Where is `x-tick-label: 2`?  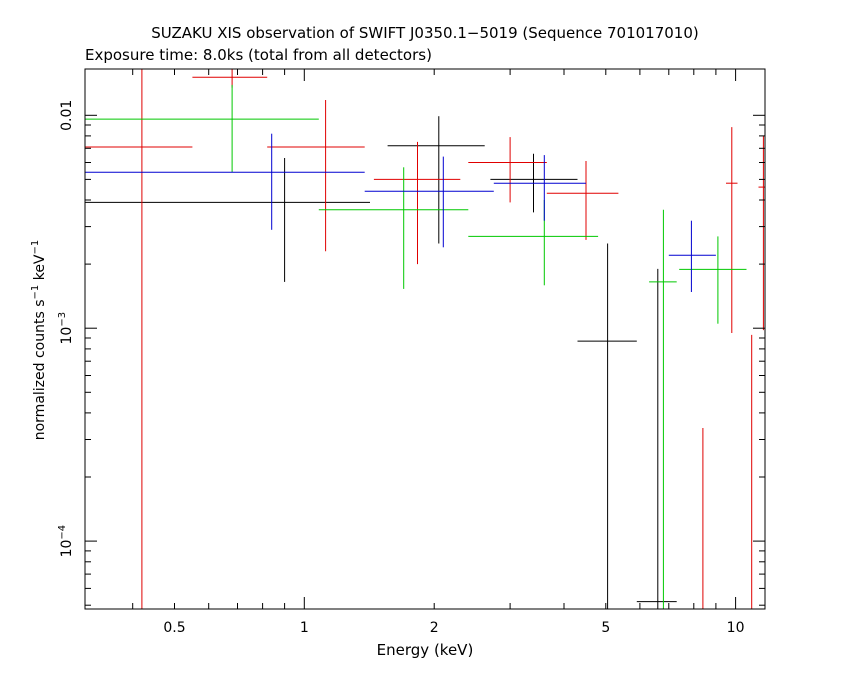 x-tick-label: 2 is located at coordinates (434, 628).